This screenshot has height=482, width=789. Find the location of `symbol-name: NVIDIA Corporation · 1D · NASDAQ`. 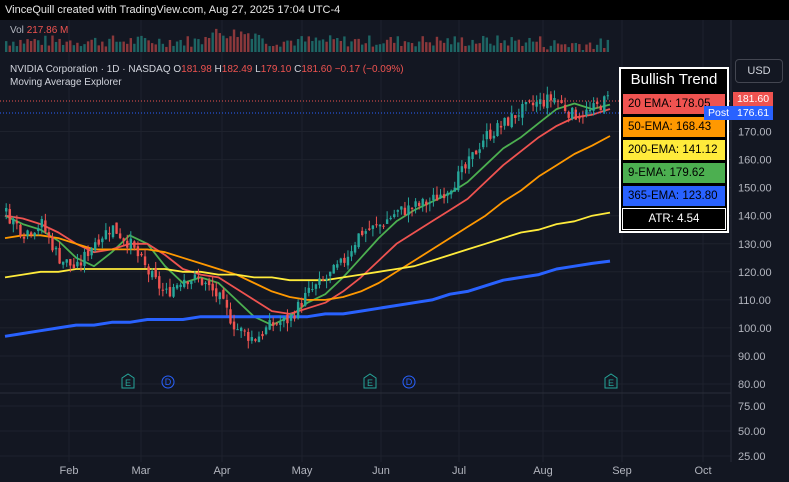

symbol-name: NVIDIA Corporation · 1D · NASDAQ is located at coordinates (90, 69).